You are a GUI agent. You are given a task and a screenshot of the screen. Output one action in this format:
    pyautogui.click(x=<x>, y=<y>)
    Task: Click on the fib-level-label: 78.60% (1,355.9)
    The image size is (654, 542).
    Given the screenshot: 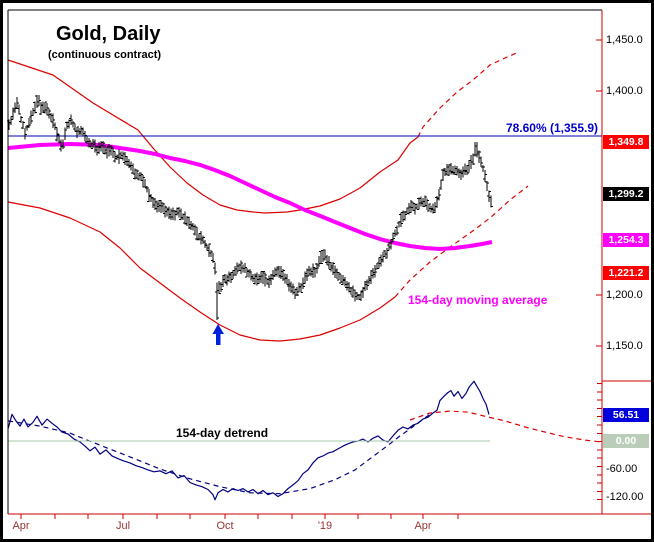 What is the action you would take?
    pyautogui.click(x=551, y=128)
    